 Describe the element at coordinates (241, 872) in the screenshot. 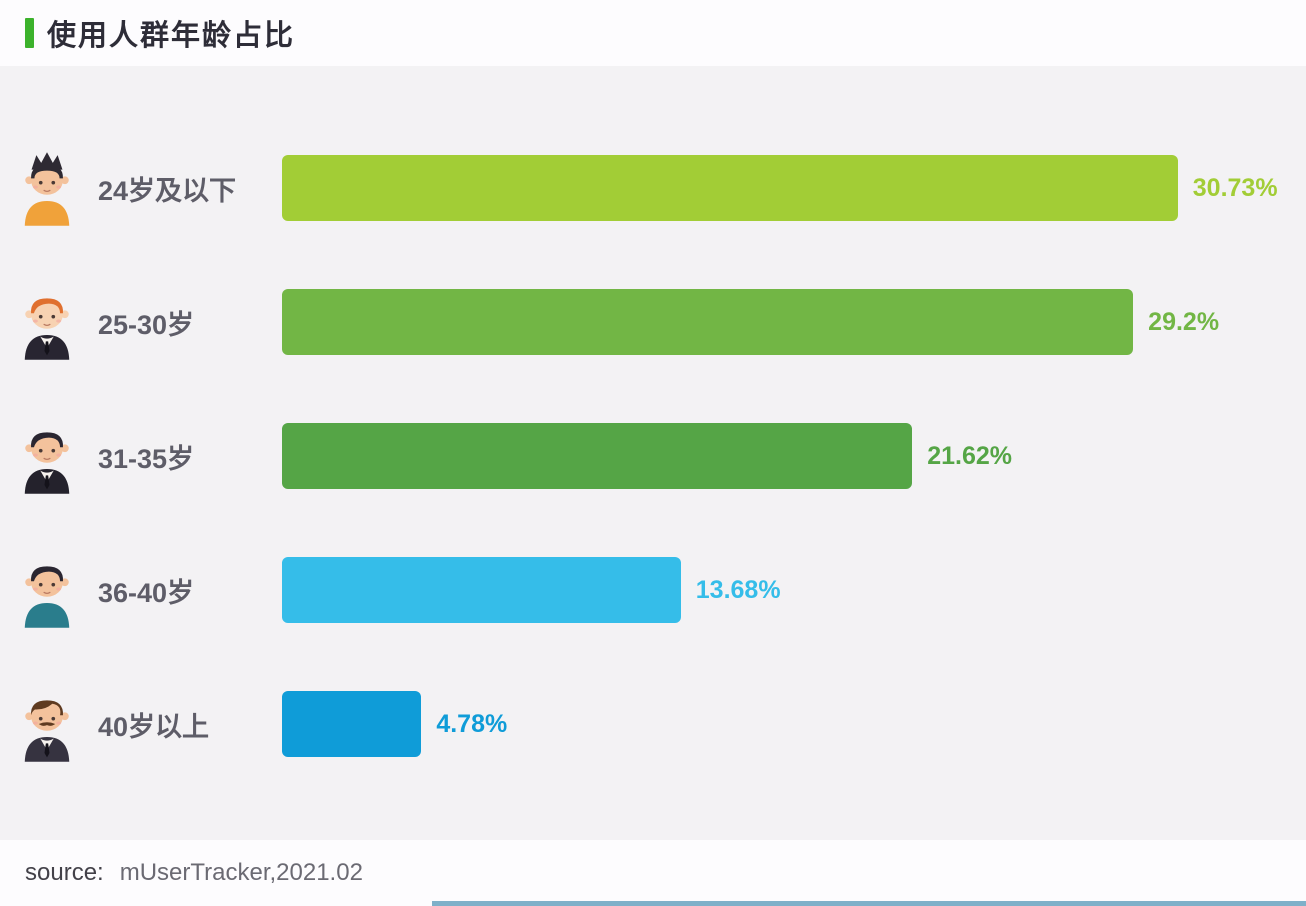

I see `source-value: mUserTracker,2021.02` at that location.